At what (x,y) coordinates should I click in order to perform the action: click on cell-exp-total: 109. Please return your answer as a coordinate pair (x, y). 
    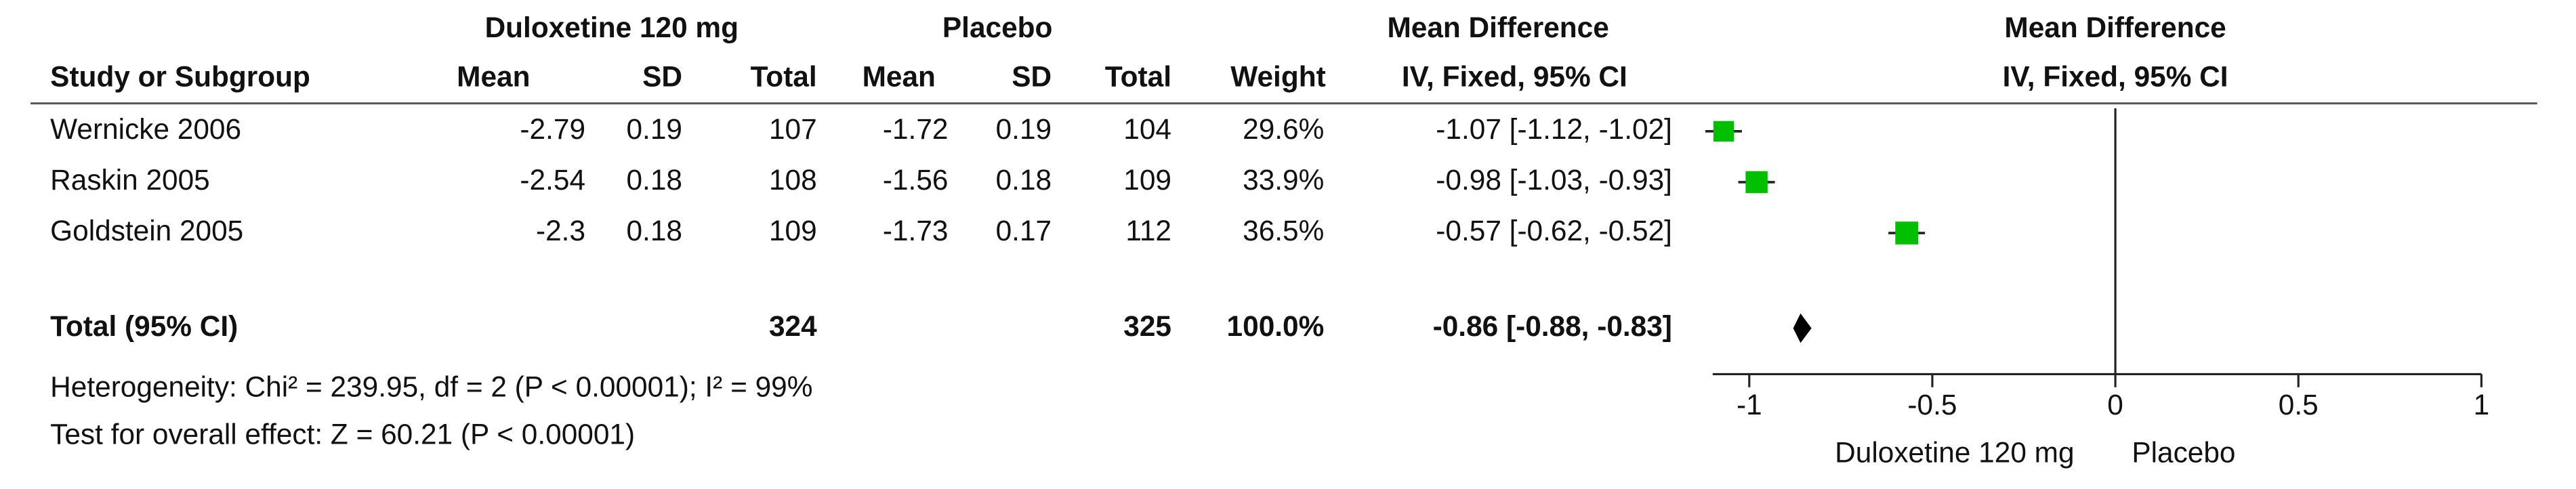
    Looking at the image, I should click on (793, 231).